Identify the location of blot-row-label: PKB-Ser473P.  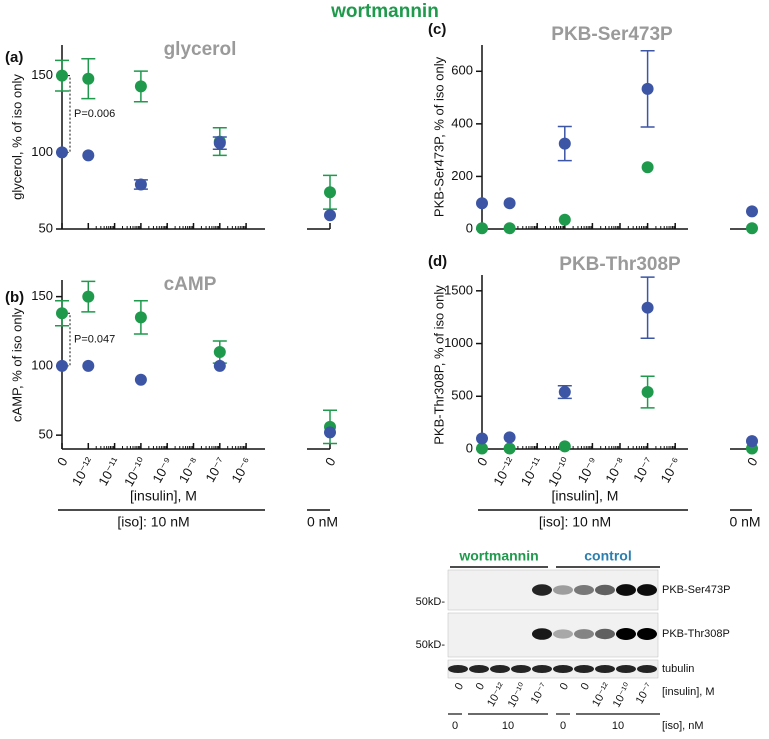
(696, 590).